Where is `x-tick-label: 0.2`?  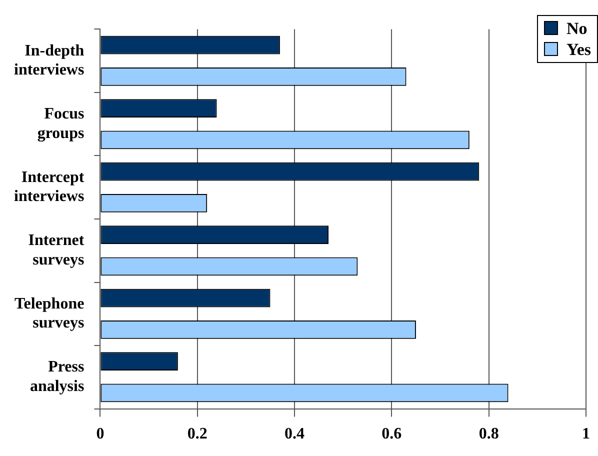
x-tick-label: 0.2 is located at coordinates (197, 434).